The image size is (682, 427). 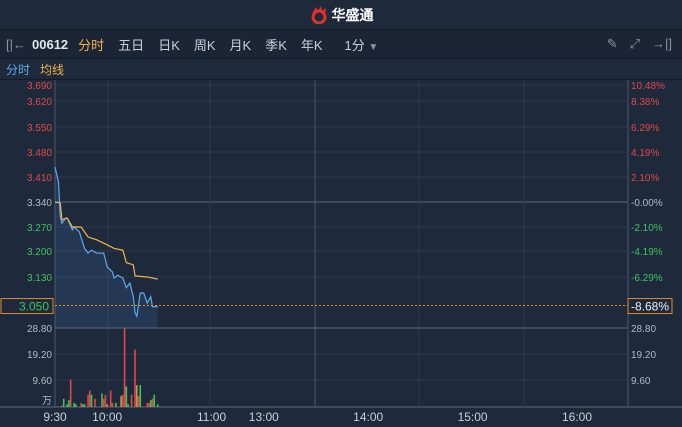 What do you see at coordinates (276, 45) in the screenshot?
I see `tab-quarterly: 季K` at bounding box center [276, 45].